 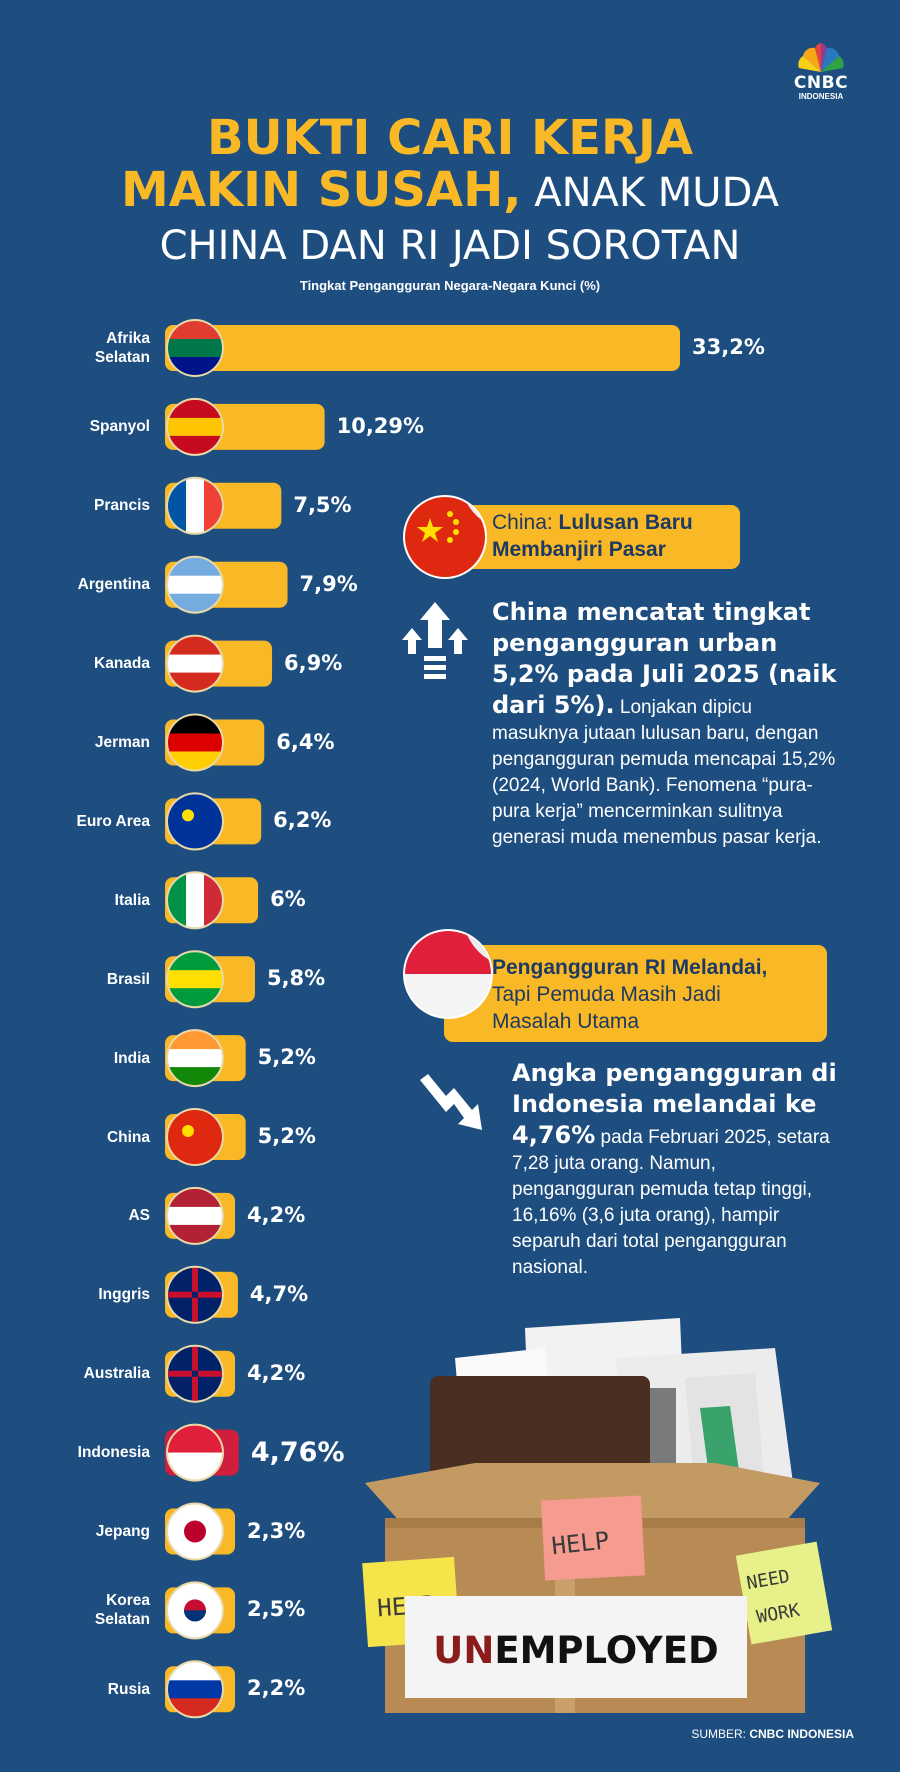 I want to click on category-label: Rusia, so click(x=90, y=1689).